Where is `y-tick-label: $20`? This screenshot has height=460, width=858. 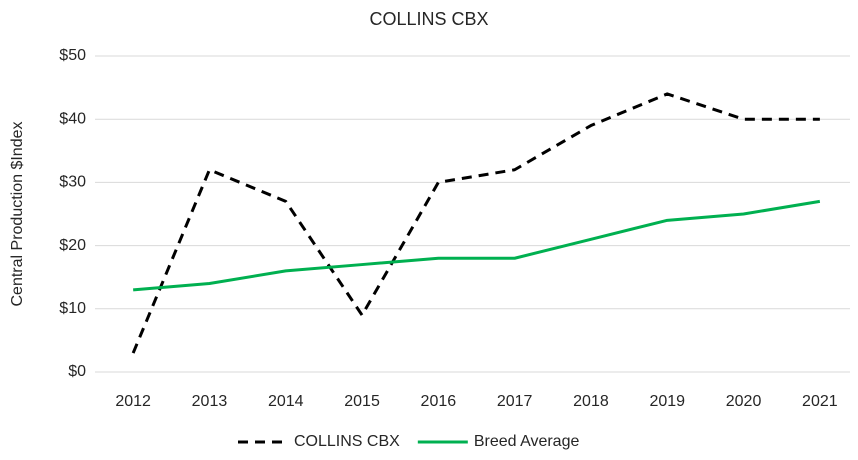 y-tick-label: $20 is located at coordinates (72, 245).